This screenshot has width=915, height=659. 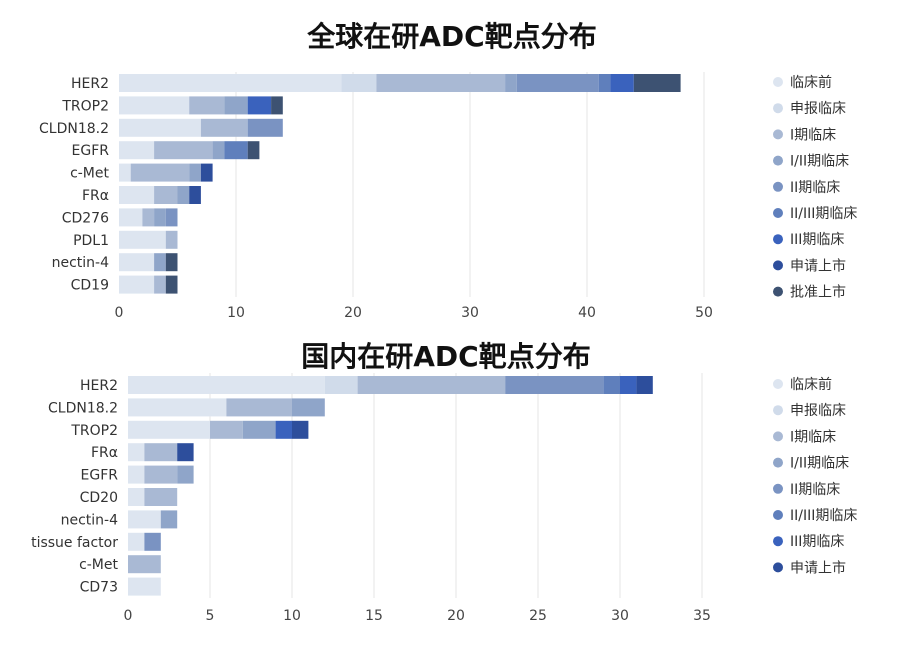 I want to click on x-tick-label: 25, so click(x=538, y=616).